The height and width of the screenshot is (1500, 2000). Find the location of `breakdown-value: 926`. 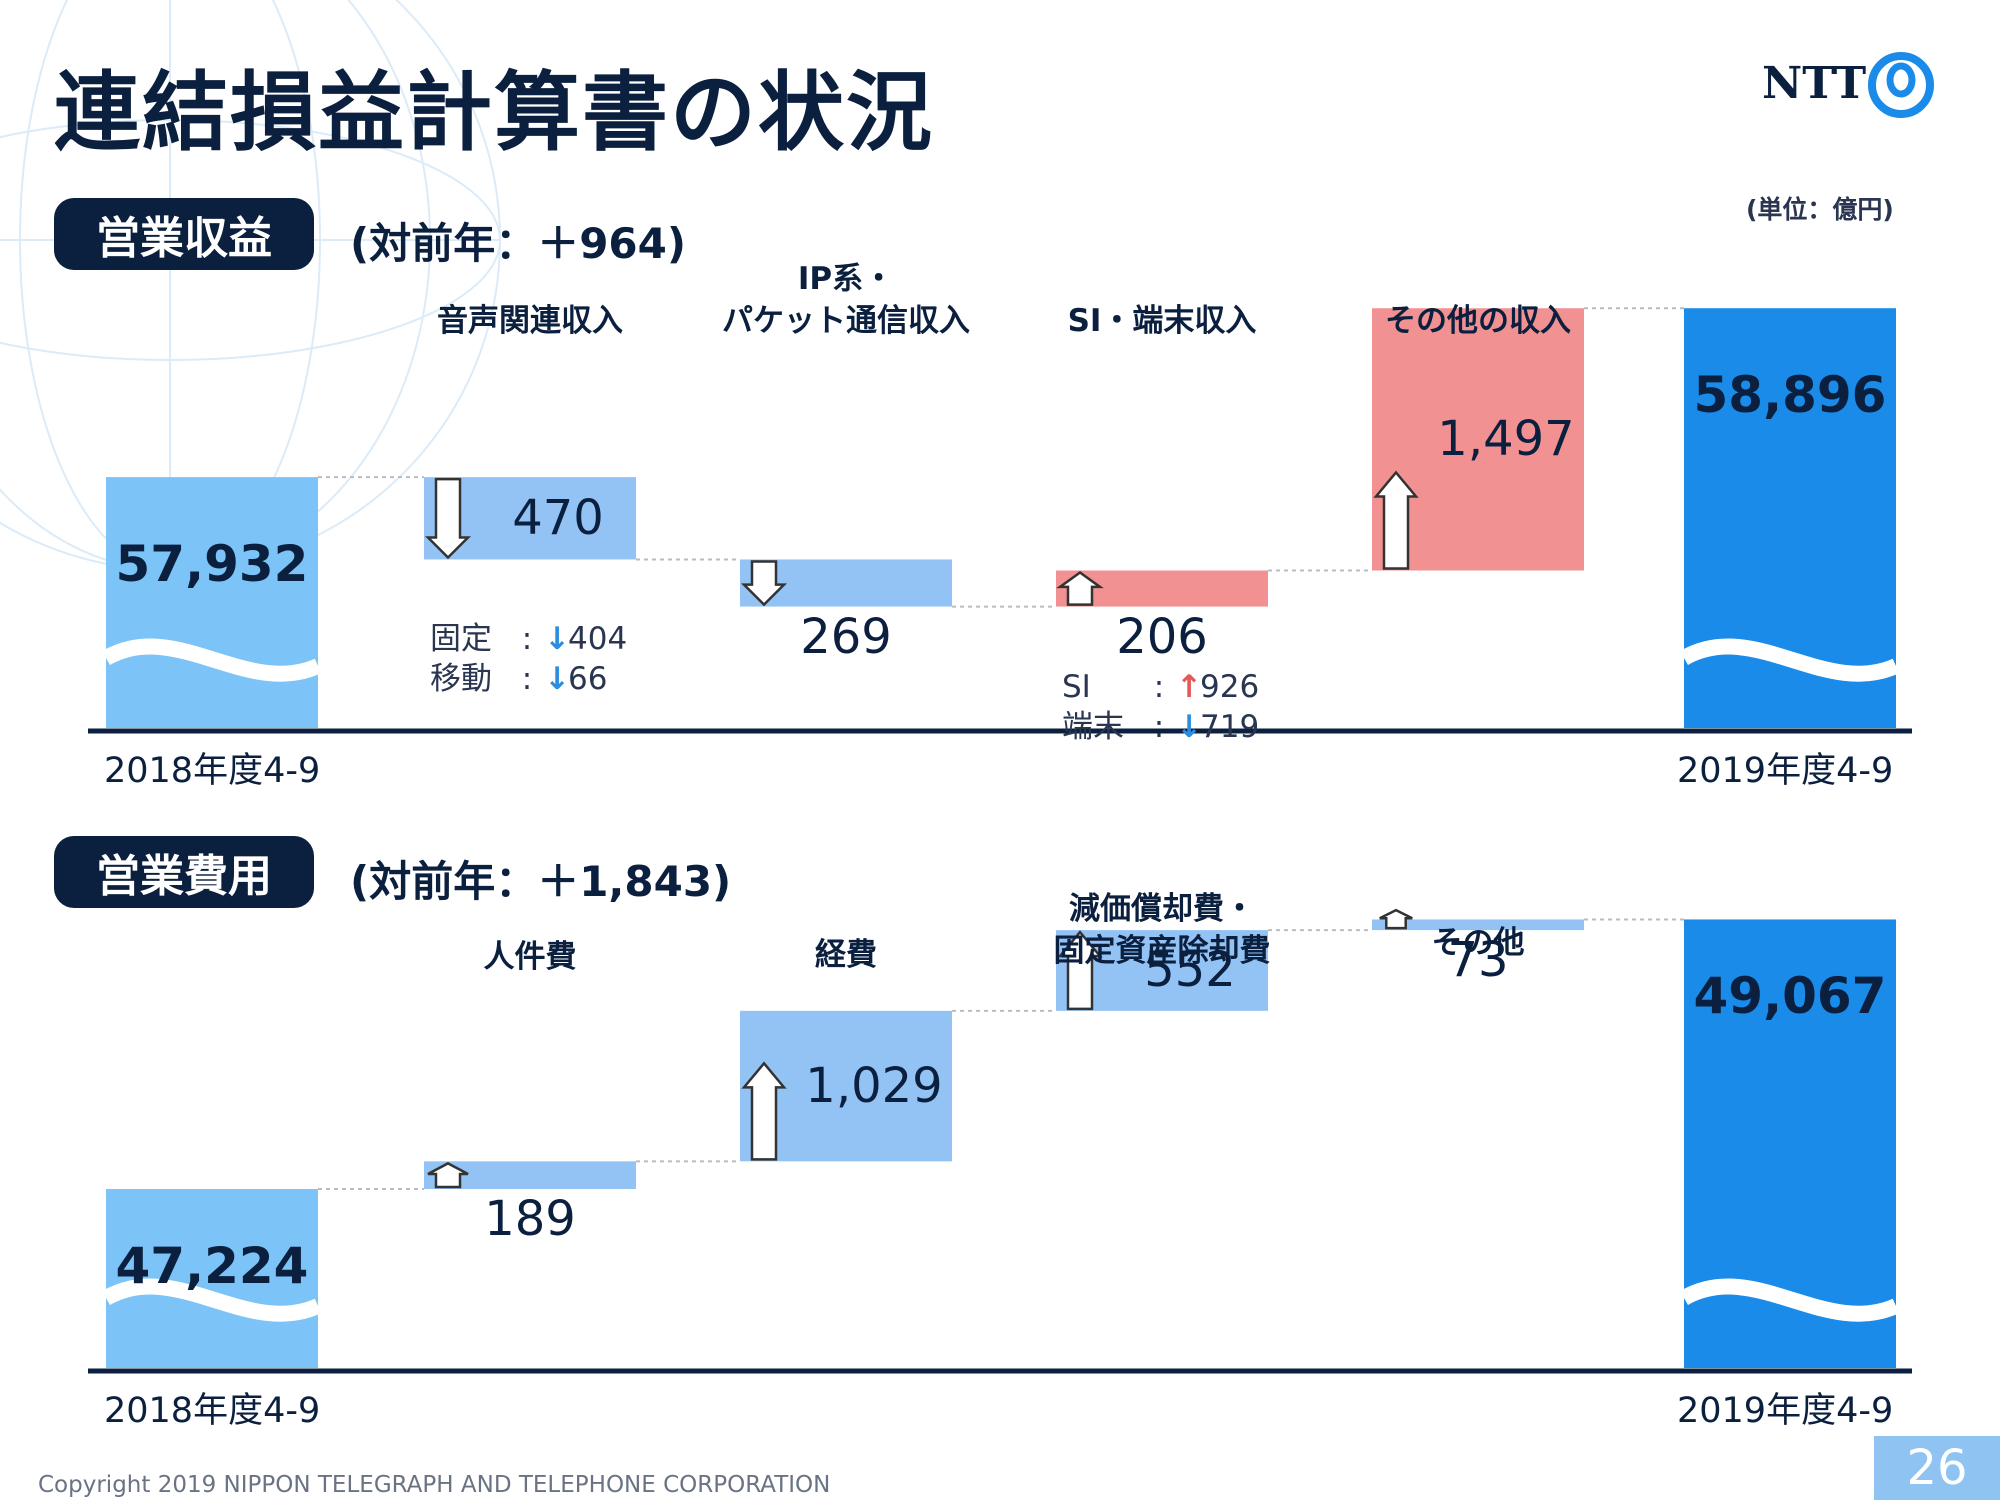

breakdown-value: 926 is located at coordinates (1230, 686).